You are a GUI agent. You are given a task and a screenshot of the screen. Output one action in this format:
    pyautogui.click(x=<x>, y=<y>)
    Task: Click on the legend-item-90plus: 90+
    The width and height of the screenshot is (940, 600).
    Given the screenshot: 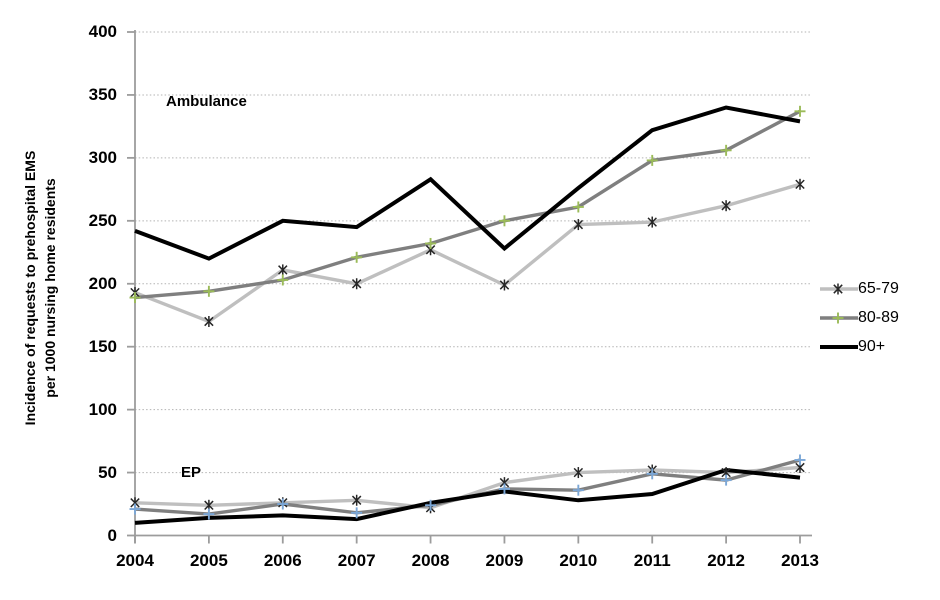 What is the action you would take?
    pyautogui.click(x=879, y=347)
    